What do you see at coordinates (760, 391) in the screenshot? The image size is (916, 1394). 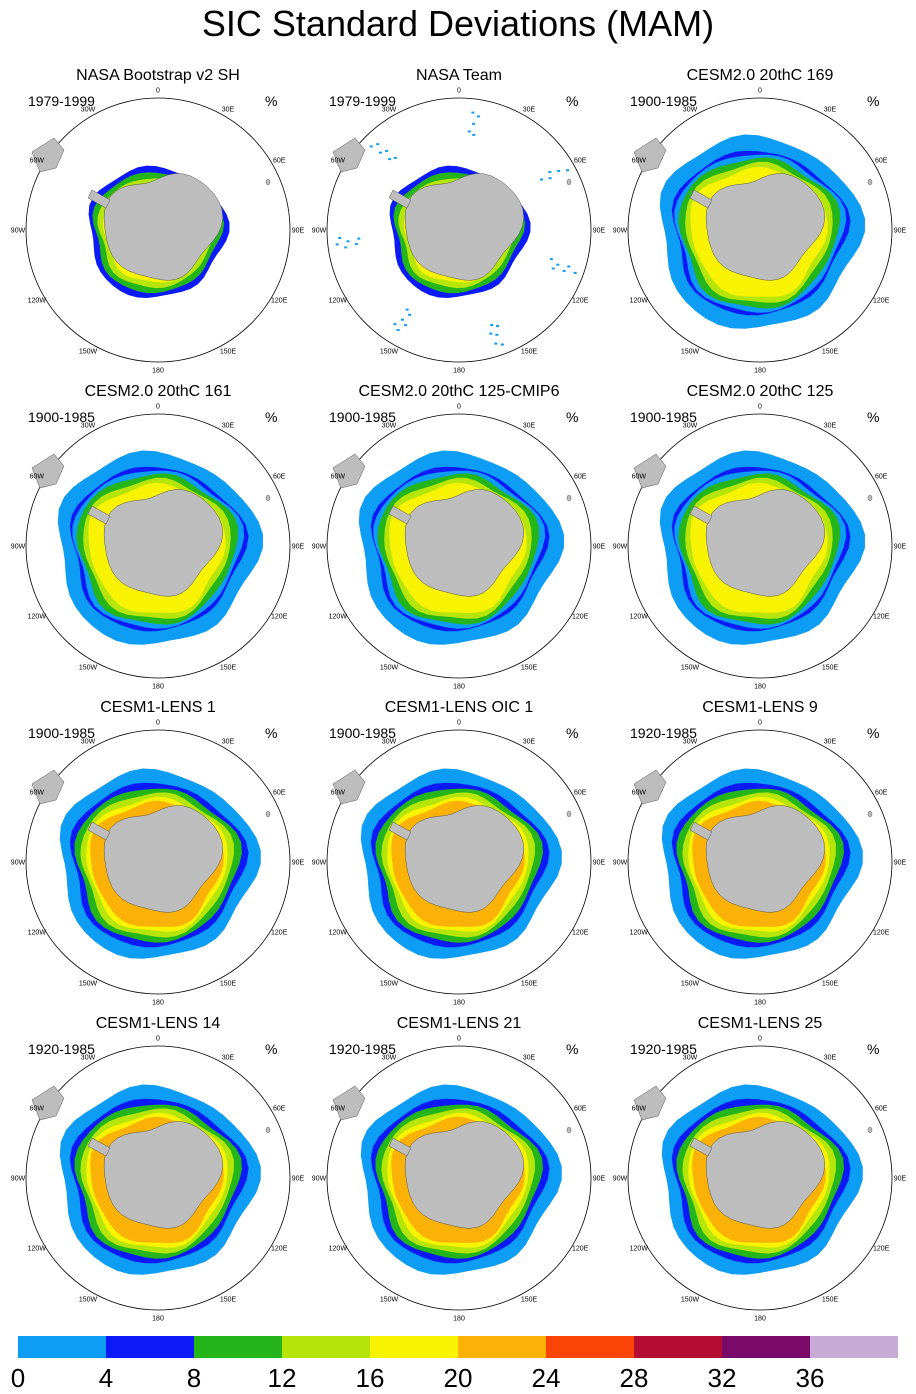 I see `panel-title: CESM2.0 20thC 125` at bounding box center [760, 391].